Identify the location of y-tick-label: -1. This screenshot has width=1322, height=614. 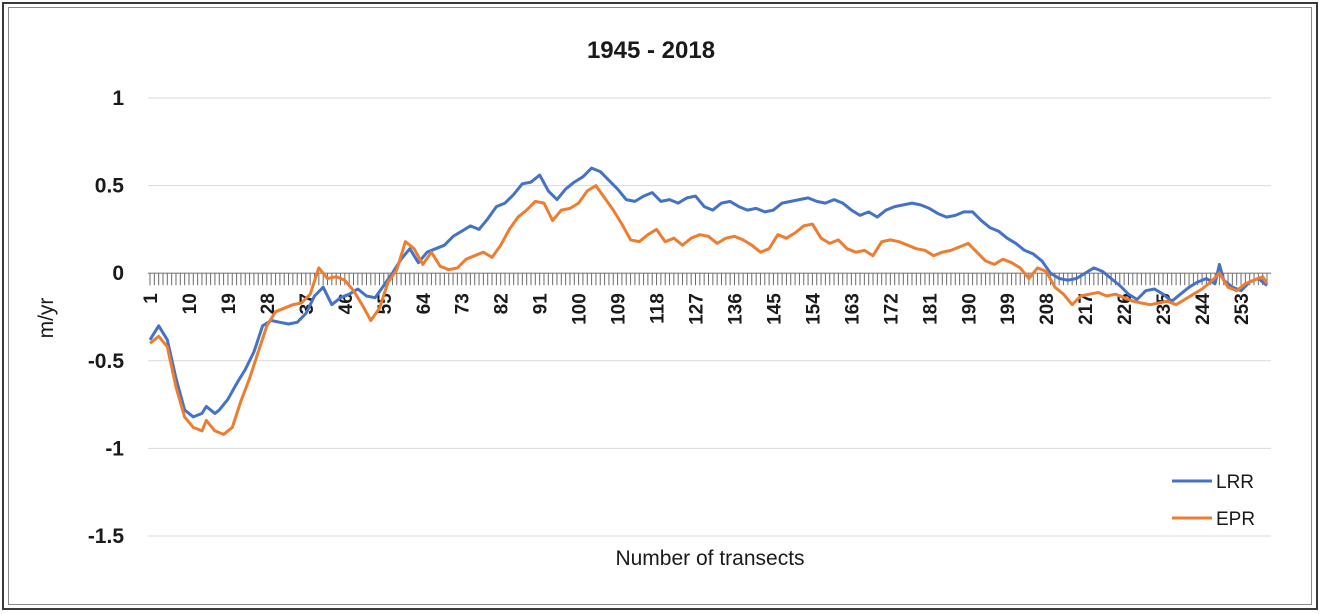
(114, 448).